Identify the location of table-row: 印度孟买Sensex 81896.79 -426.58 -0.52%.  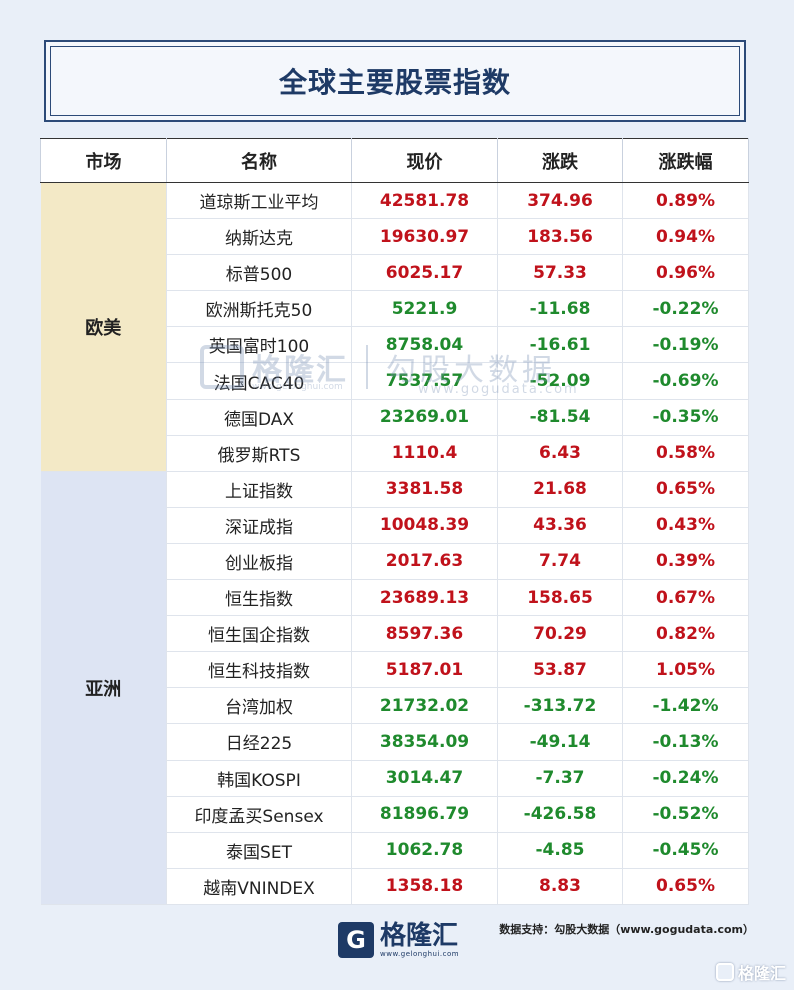
(395, 814).